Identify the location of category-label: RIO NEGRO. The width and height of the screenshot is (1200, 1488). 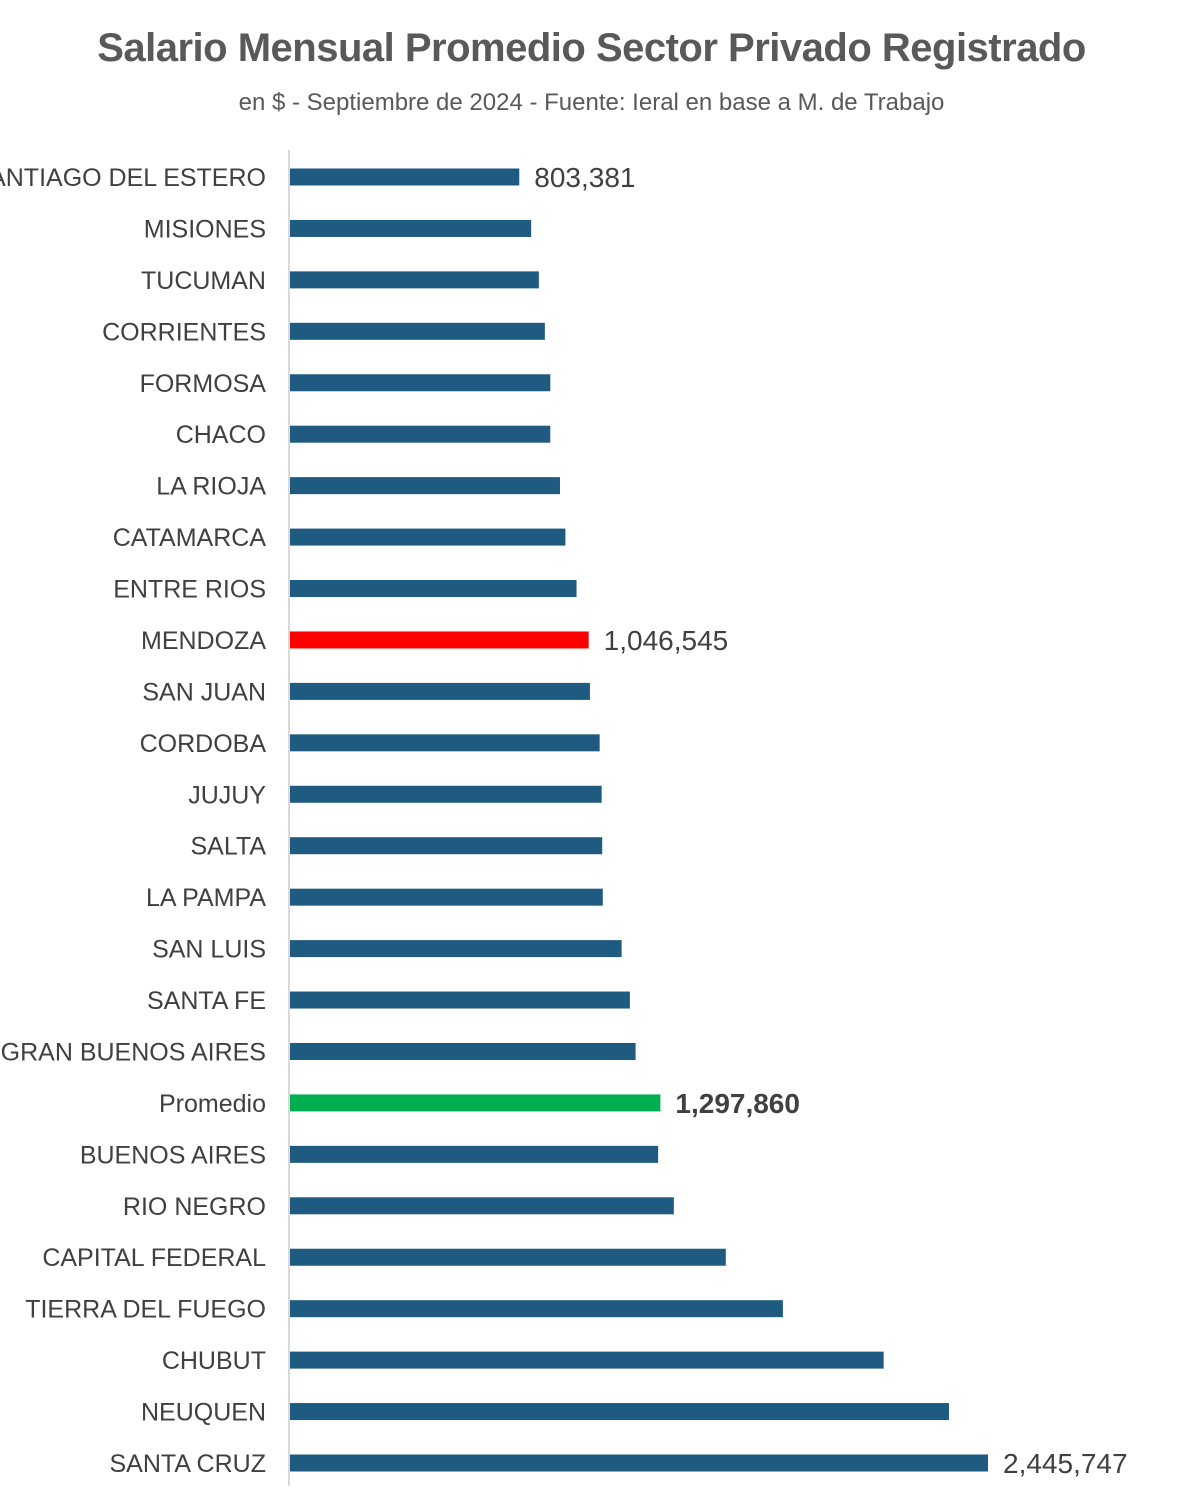
(194, 1207).